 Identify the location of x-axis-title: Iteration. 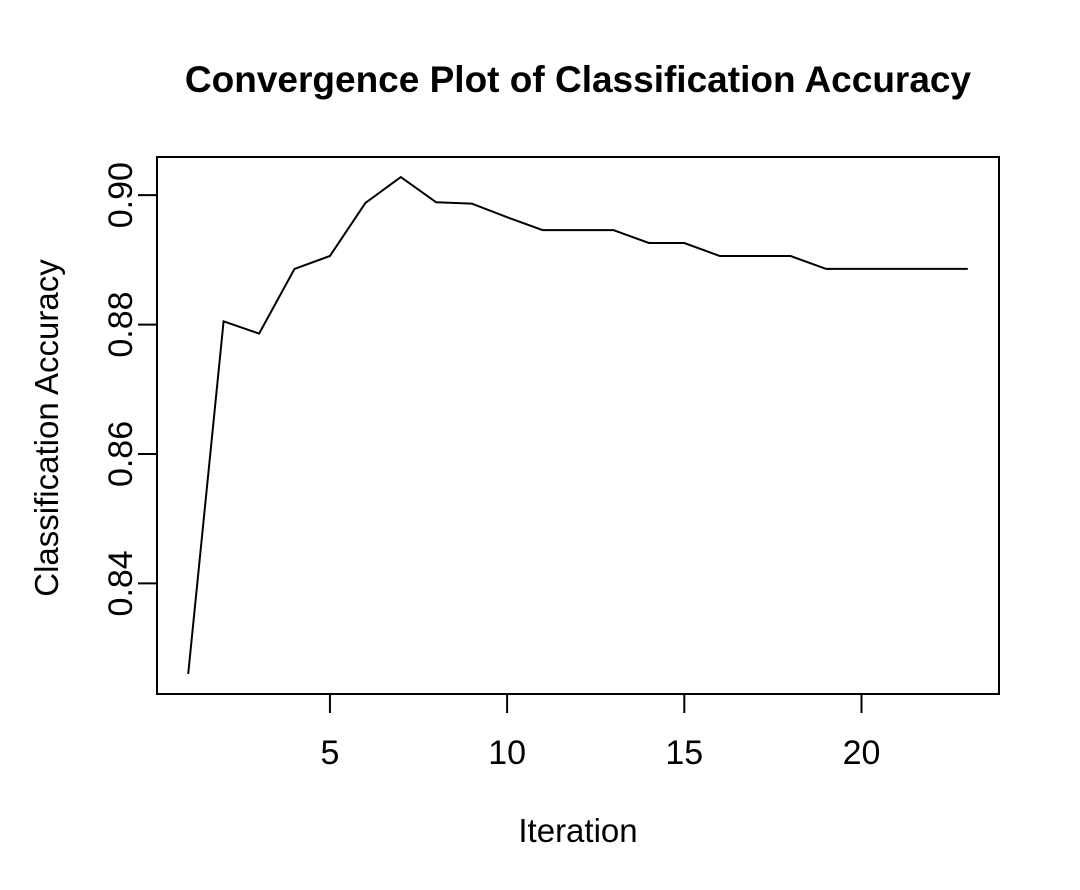
(577, 830).